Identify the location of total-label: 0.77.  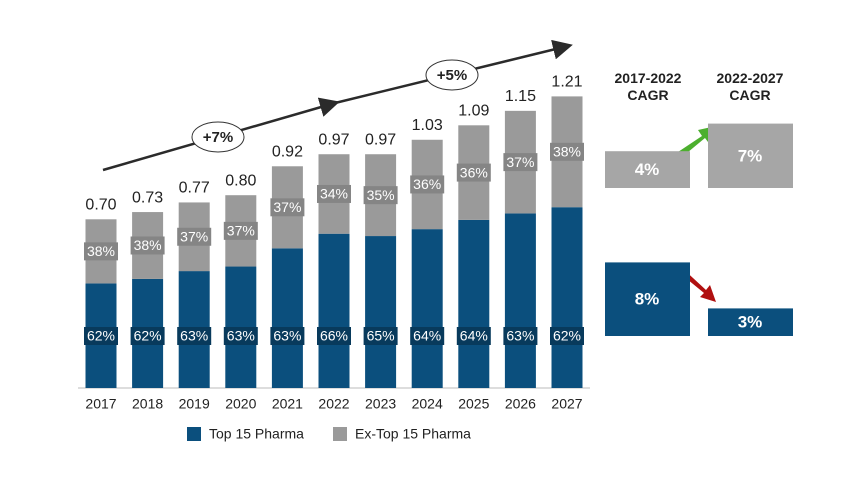
(194, 188).